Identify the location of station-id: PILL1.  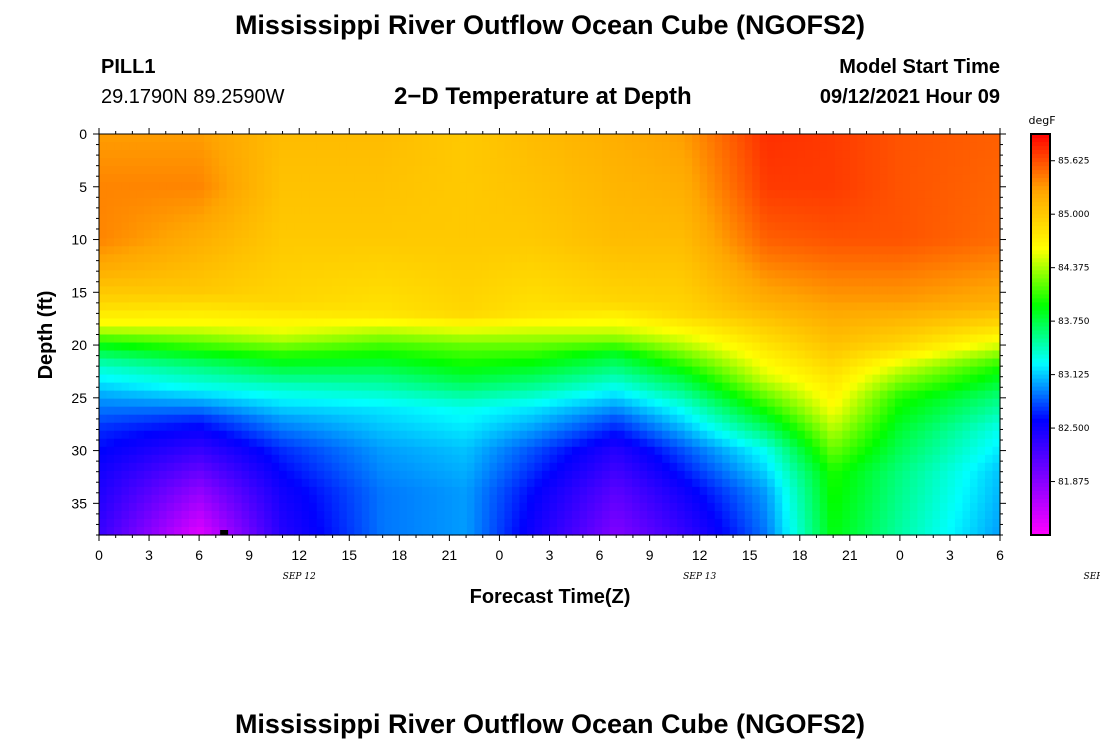
(128, 67).